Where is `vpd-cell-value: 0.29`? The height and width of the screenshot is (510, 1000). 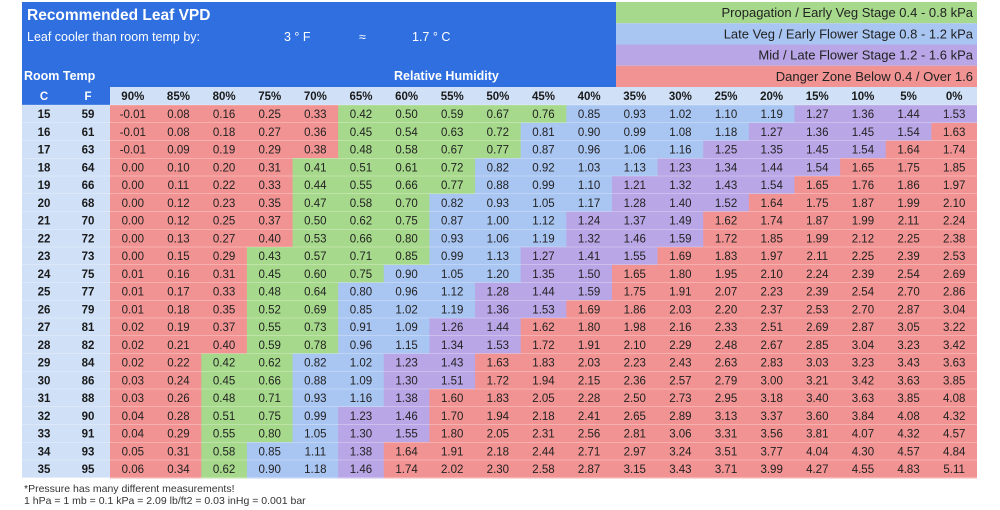
vpd-cell-value: 0.29 is located at coordinates (178, 435).